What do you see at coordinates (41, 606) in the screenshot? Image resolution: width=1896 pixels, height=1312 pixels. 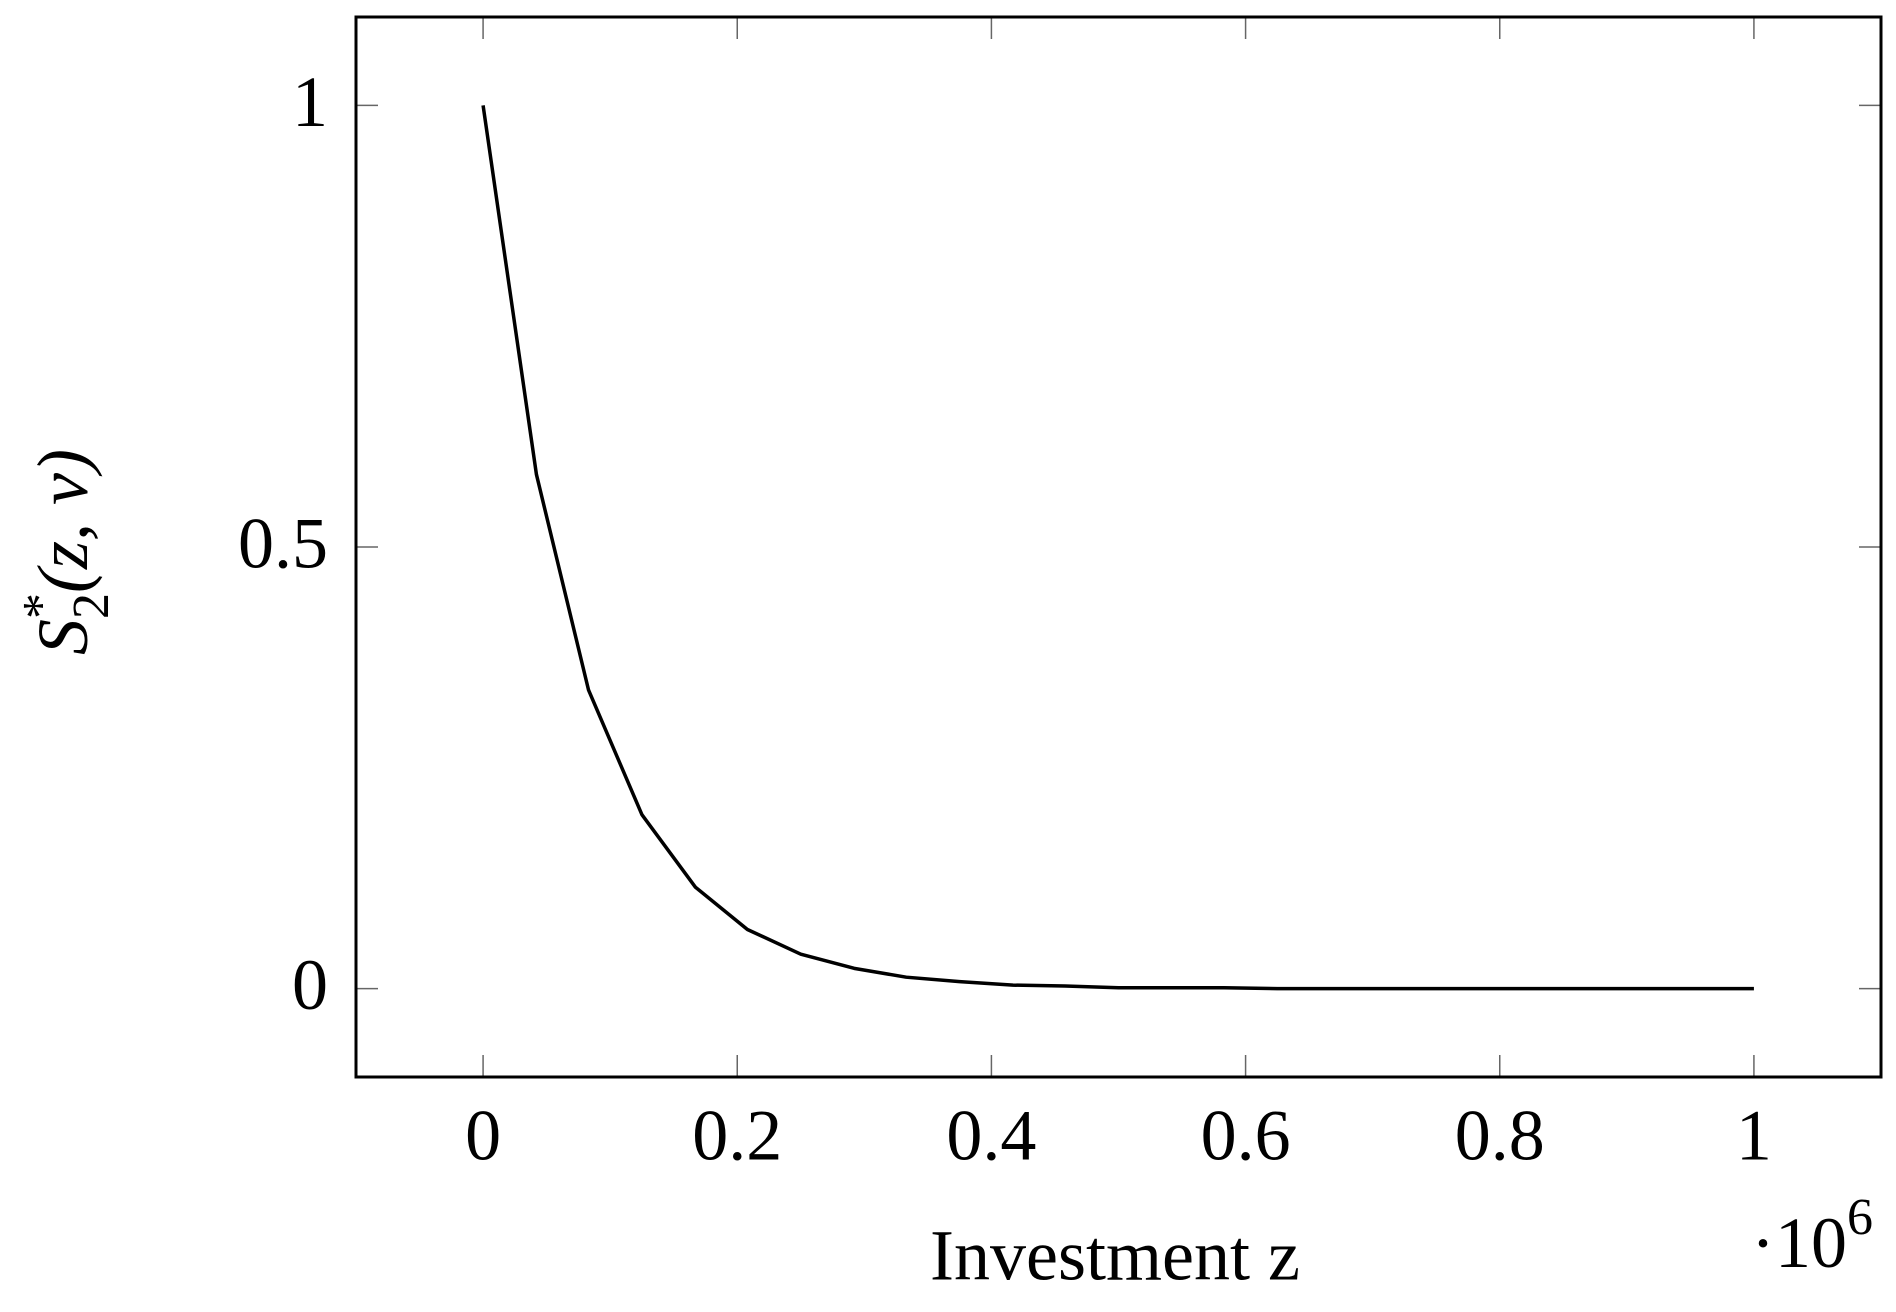 I see `y-label-sup: *` at bounding box center [41, 606].